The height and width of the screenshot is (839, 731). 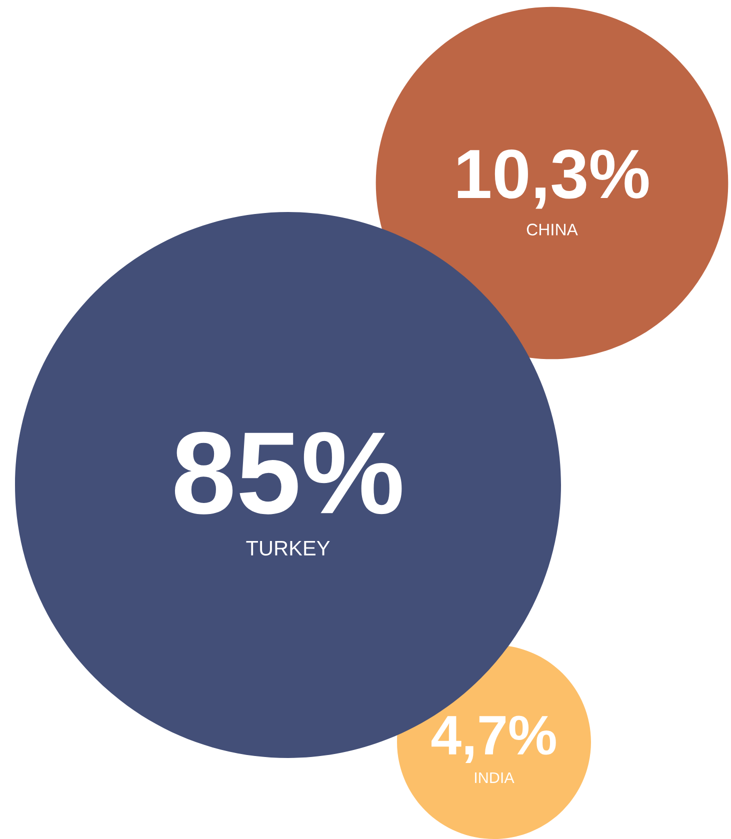 What do you see at coordinates (553, 179) in the screenshot?
I see `data-label: 10,3%` at bounding box center [553, 179].